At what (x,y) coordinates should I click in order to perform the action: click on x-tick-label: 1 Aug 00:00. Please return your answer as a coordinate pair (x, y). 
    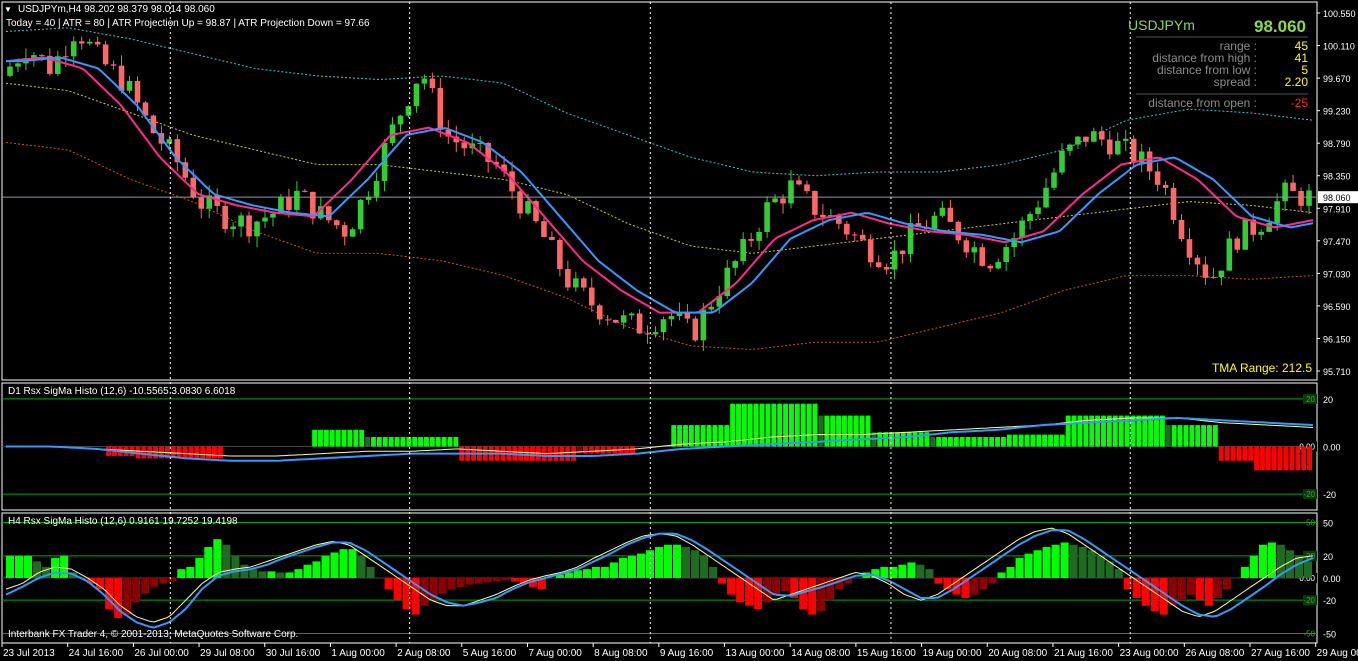
    Looking at the image, I should click on (358, 653).